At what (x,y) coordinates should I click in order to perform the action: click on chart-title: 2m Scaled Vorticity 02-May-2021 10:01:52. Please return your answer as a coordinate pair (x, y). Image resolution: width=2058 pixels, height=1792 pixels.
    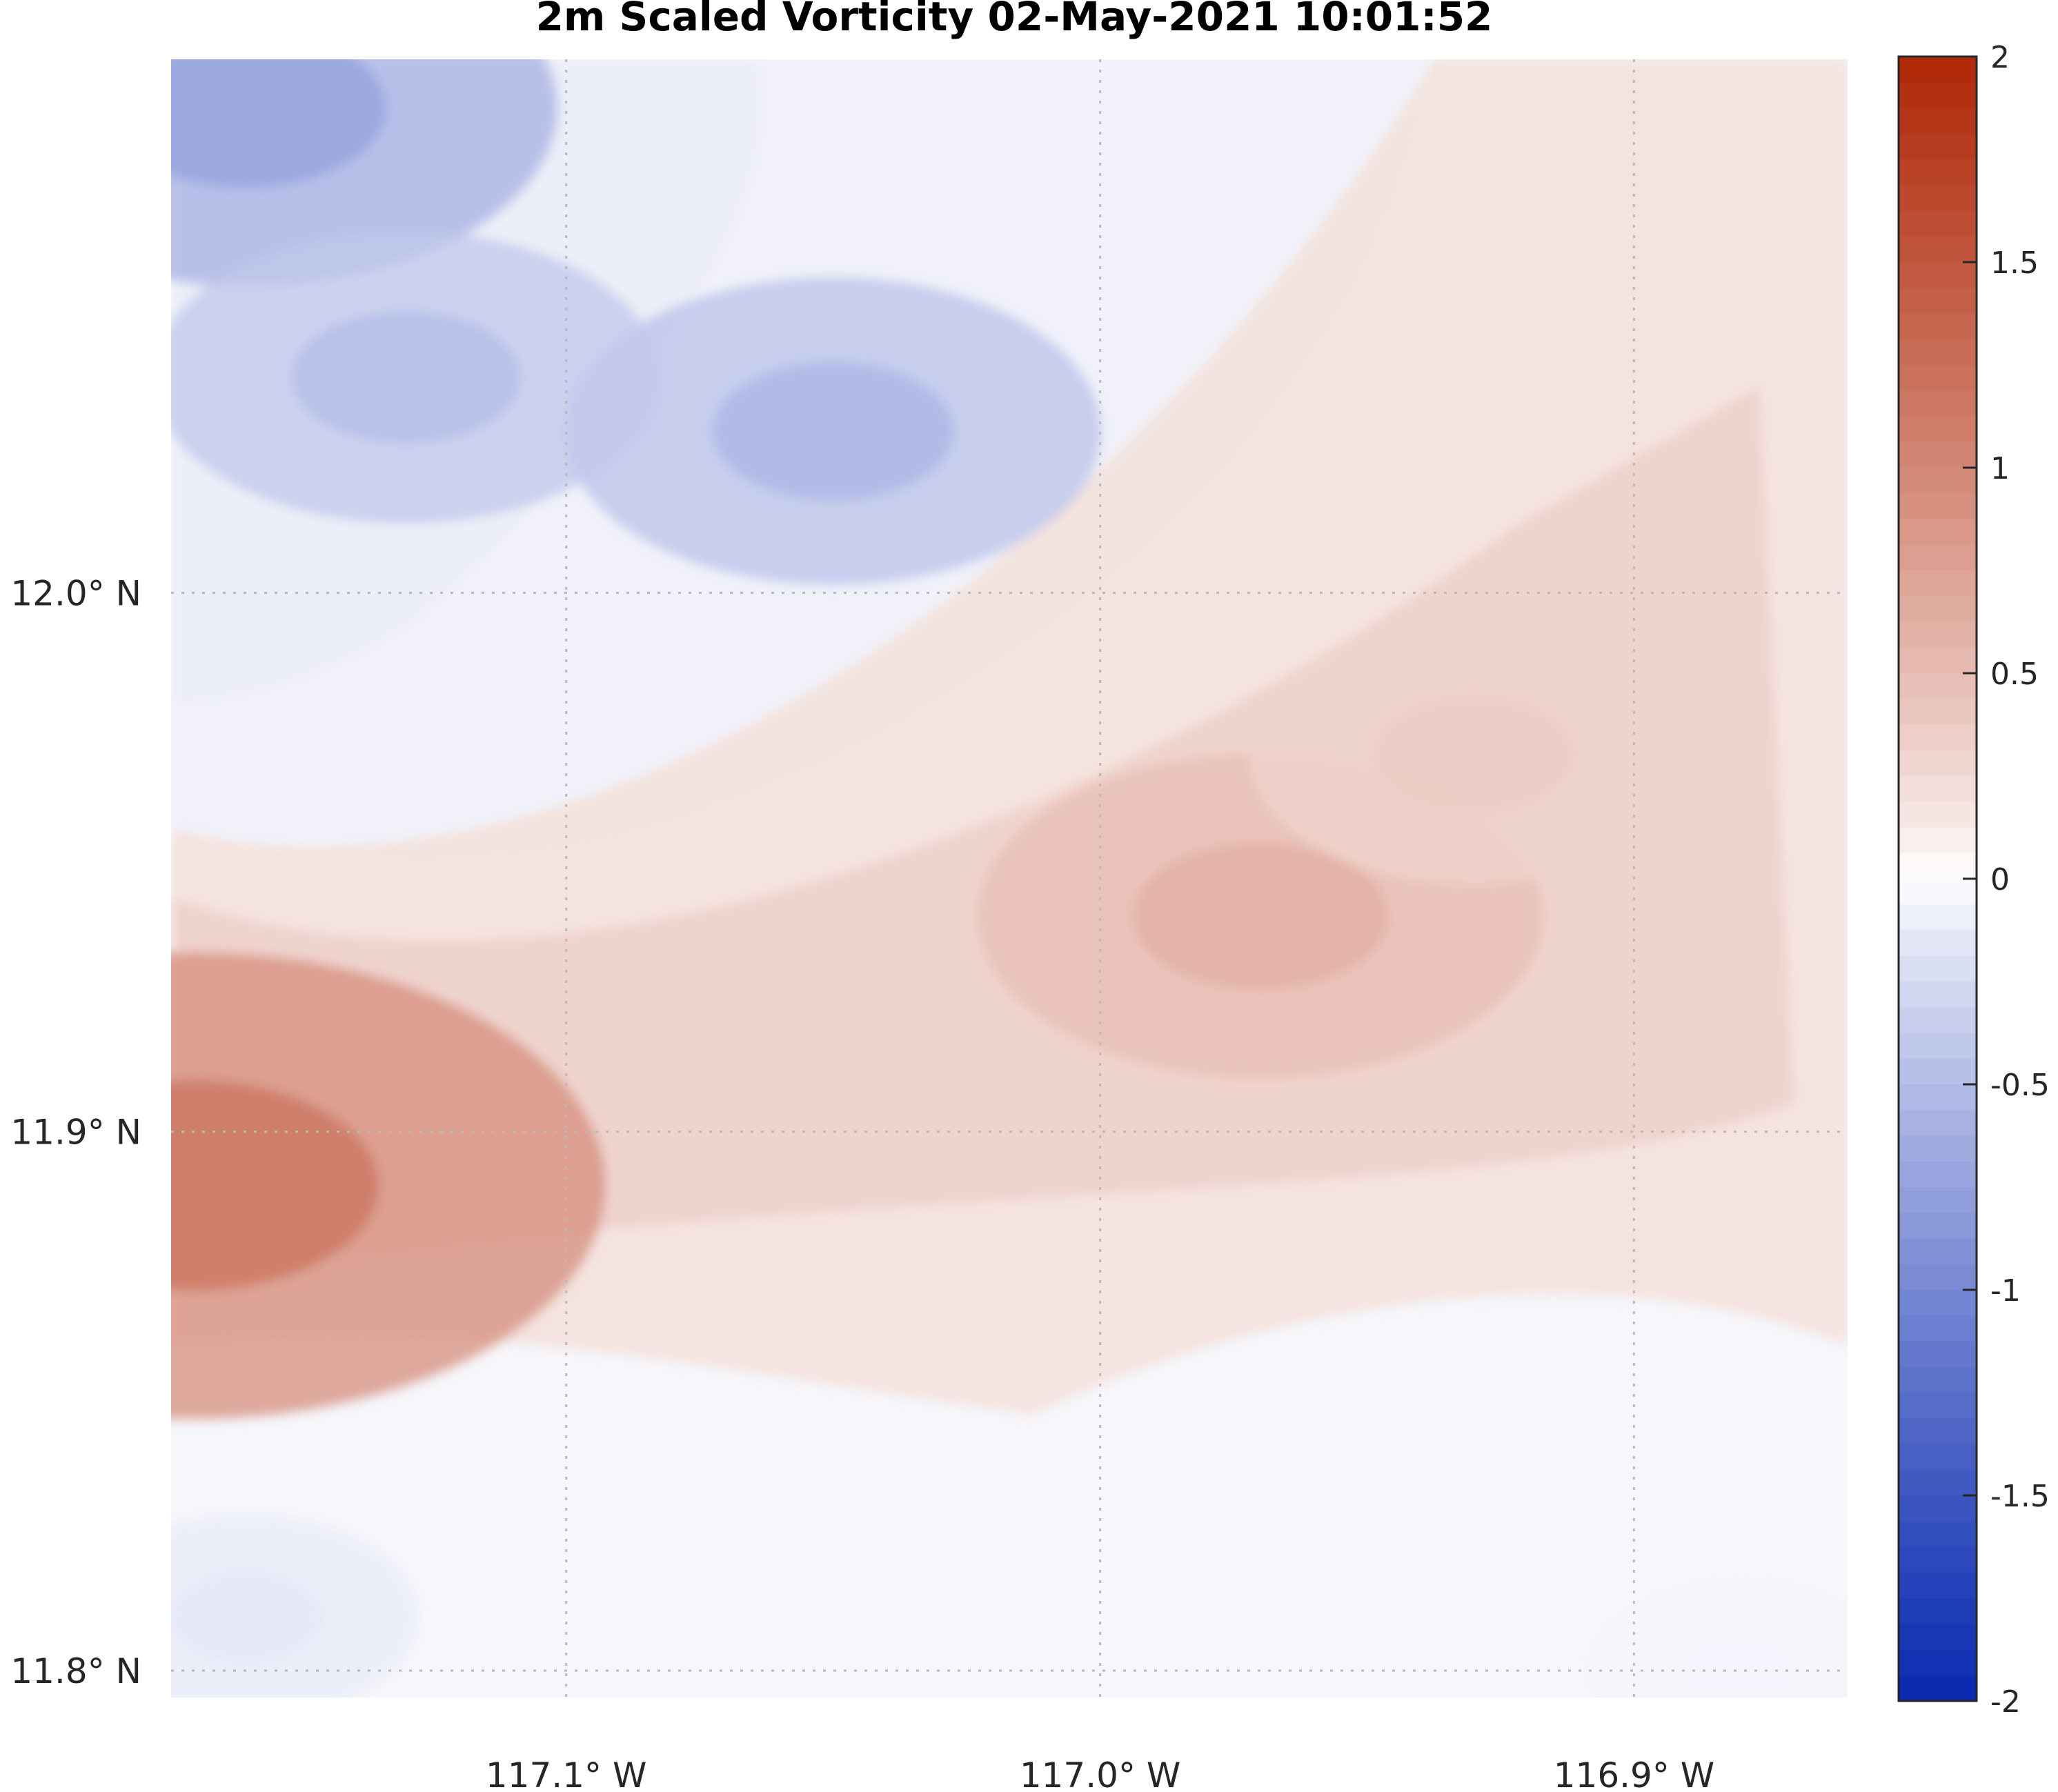
    Looking at the image, I should click on (1014, 20).